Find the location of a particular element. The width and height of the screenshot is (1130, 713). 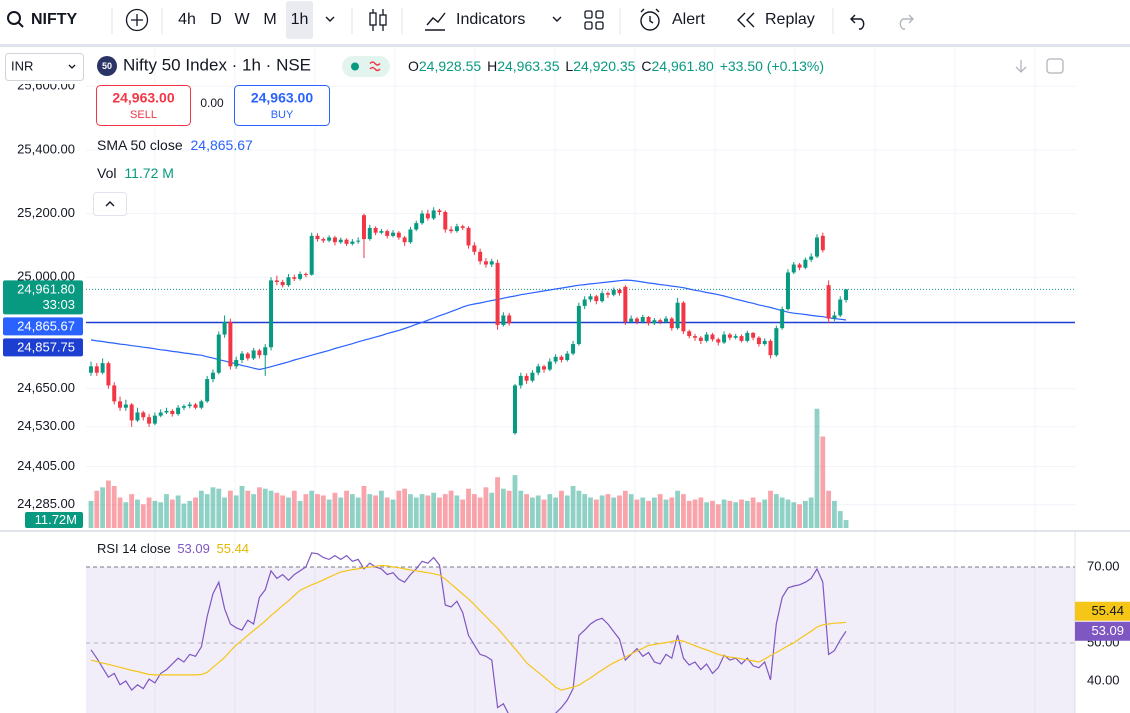

rsi-badge-label: 55.44 is located at coordinates (1107, 610).